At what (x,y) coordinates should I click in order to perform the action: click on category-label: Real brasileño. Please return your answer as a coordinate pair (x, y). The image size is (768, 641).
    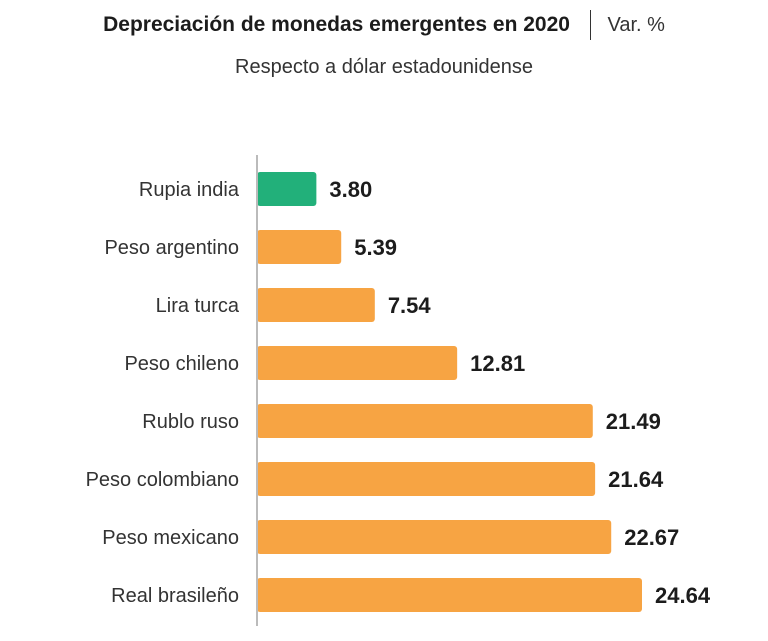
    Looking at the image, I should click on (175, 596).